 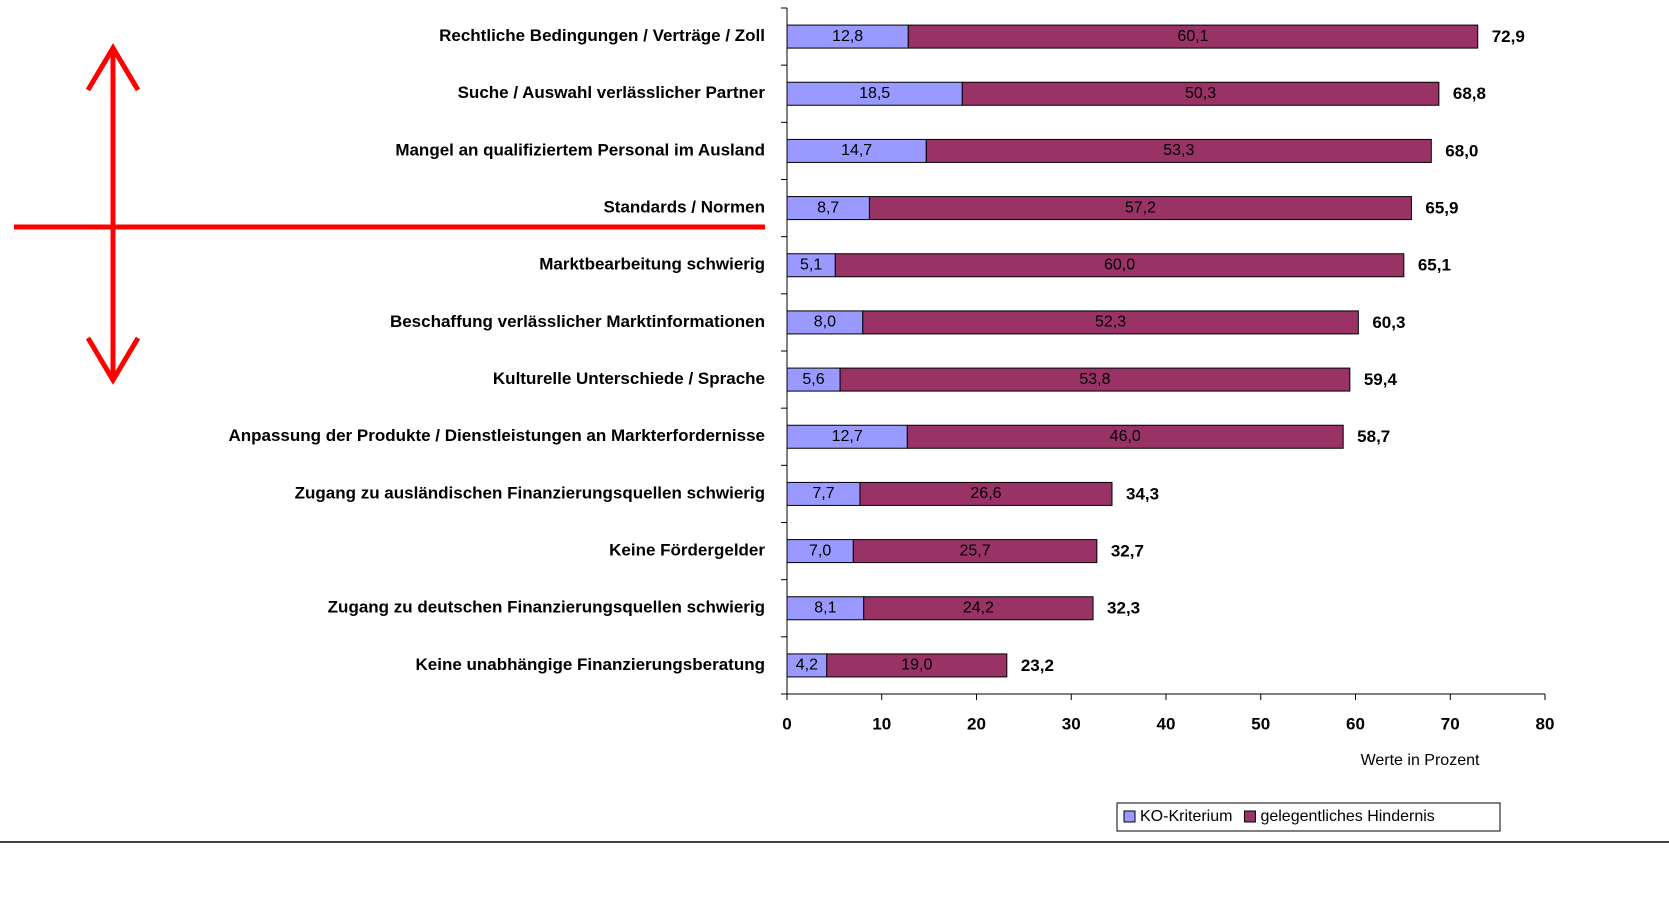 I want to click on value-label: 4,2, so click(x=807, y=665).